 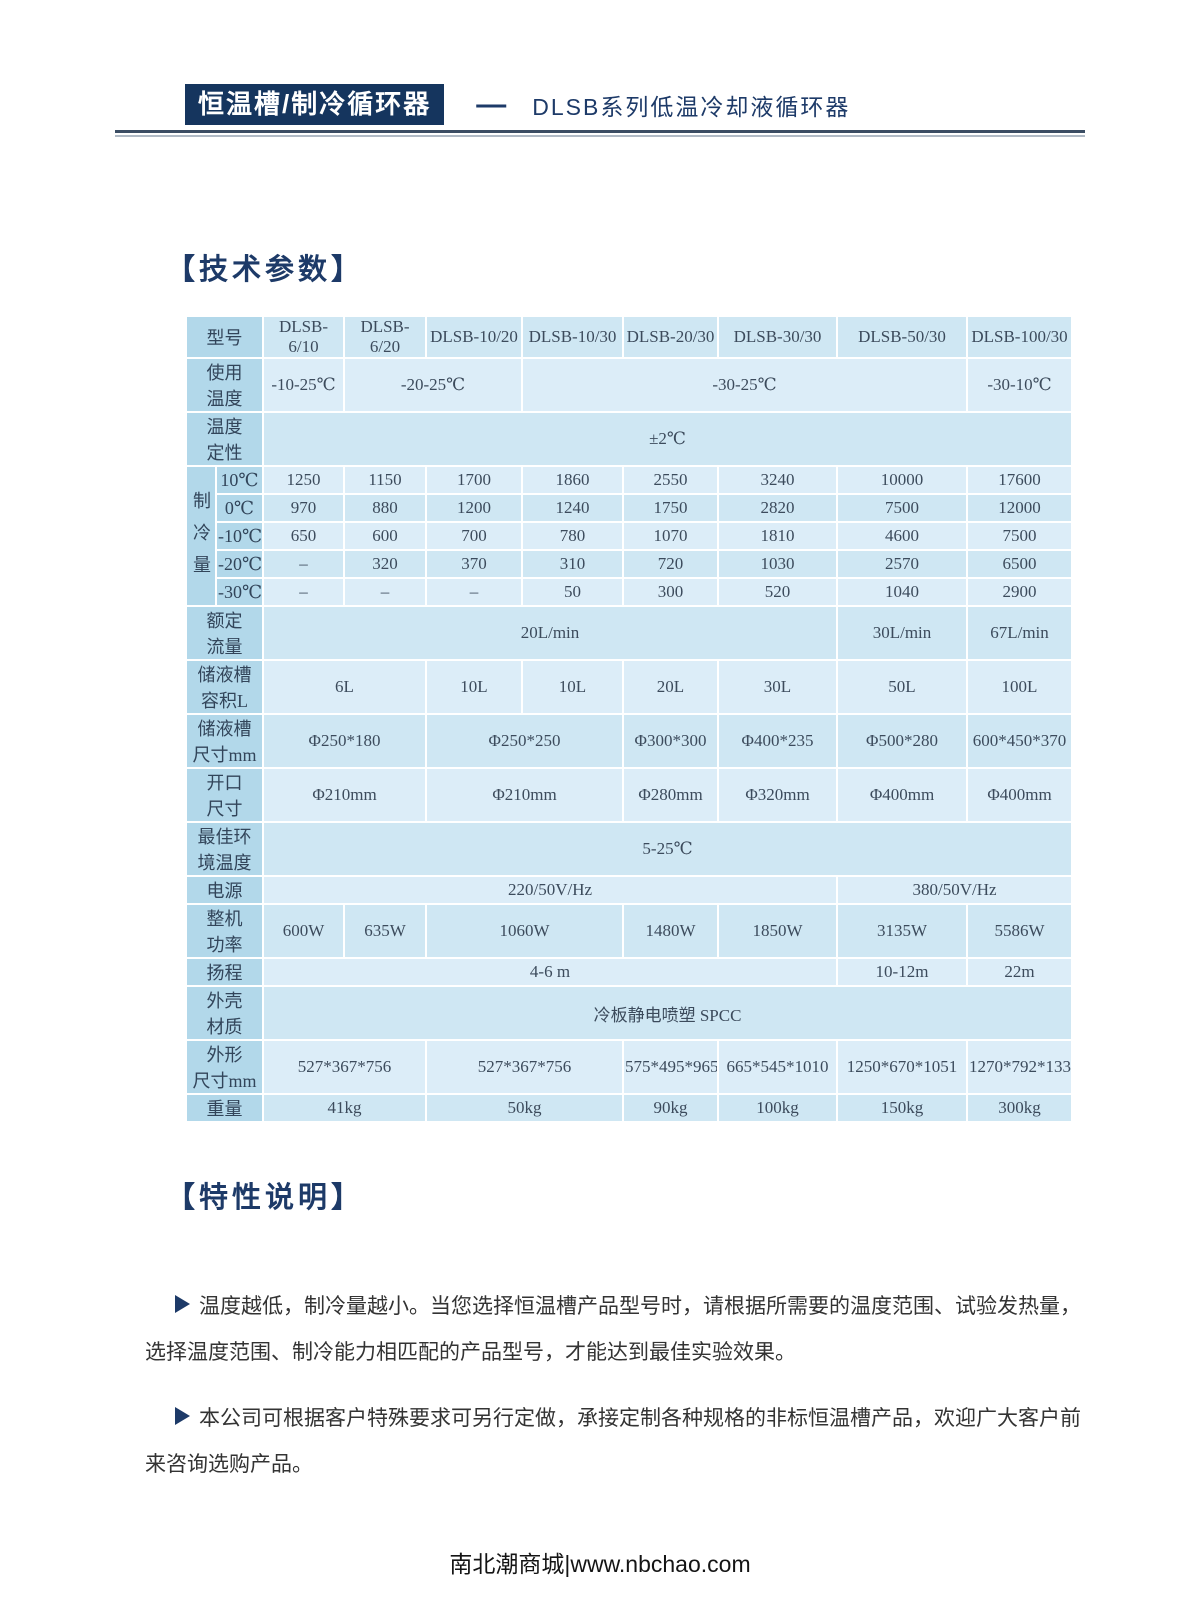 What do you see at coordinates (1019, 592) in the screenshot?
I see `spec-value-cell: 2900` at bounding box center [1019, 592].